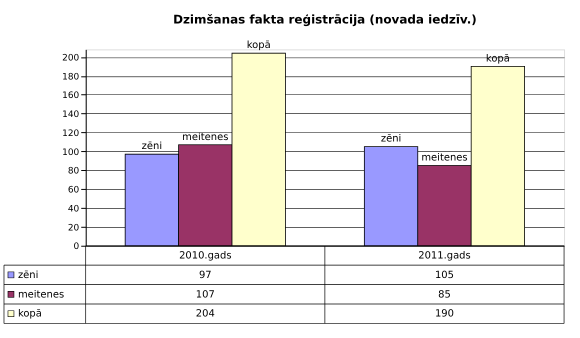  What do you see at coordinates (258, 46) in the screenshot?
I see `text: kopā` at bounding box center [258, 46].